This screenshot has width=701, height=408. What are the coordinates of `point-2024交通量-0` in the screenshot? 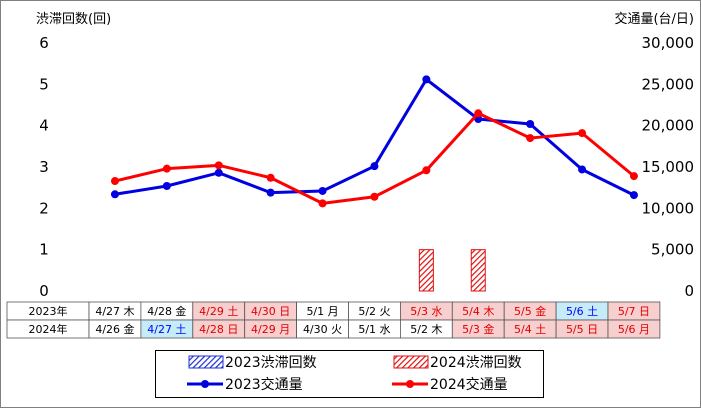 It's located at (114, 181).